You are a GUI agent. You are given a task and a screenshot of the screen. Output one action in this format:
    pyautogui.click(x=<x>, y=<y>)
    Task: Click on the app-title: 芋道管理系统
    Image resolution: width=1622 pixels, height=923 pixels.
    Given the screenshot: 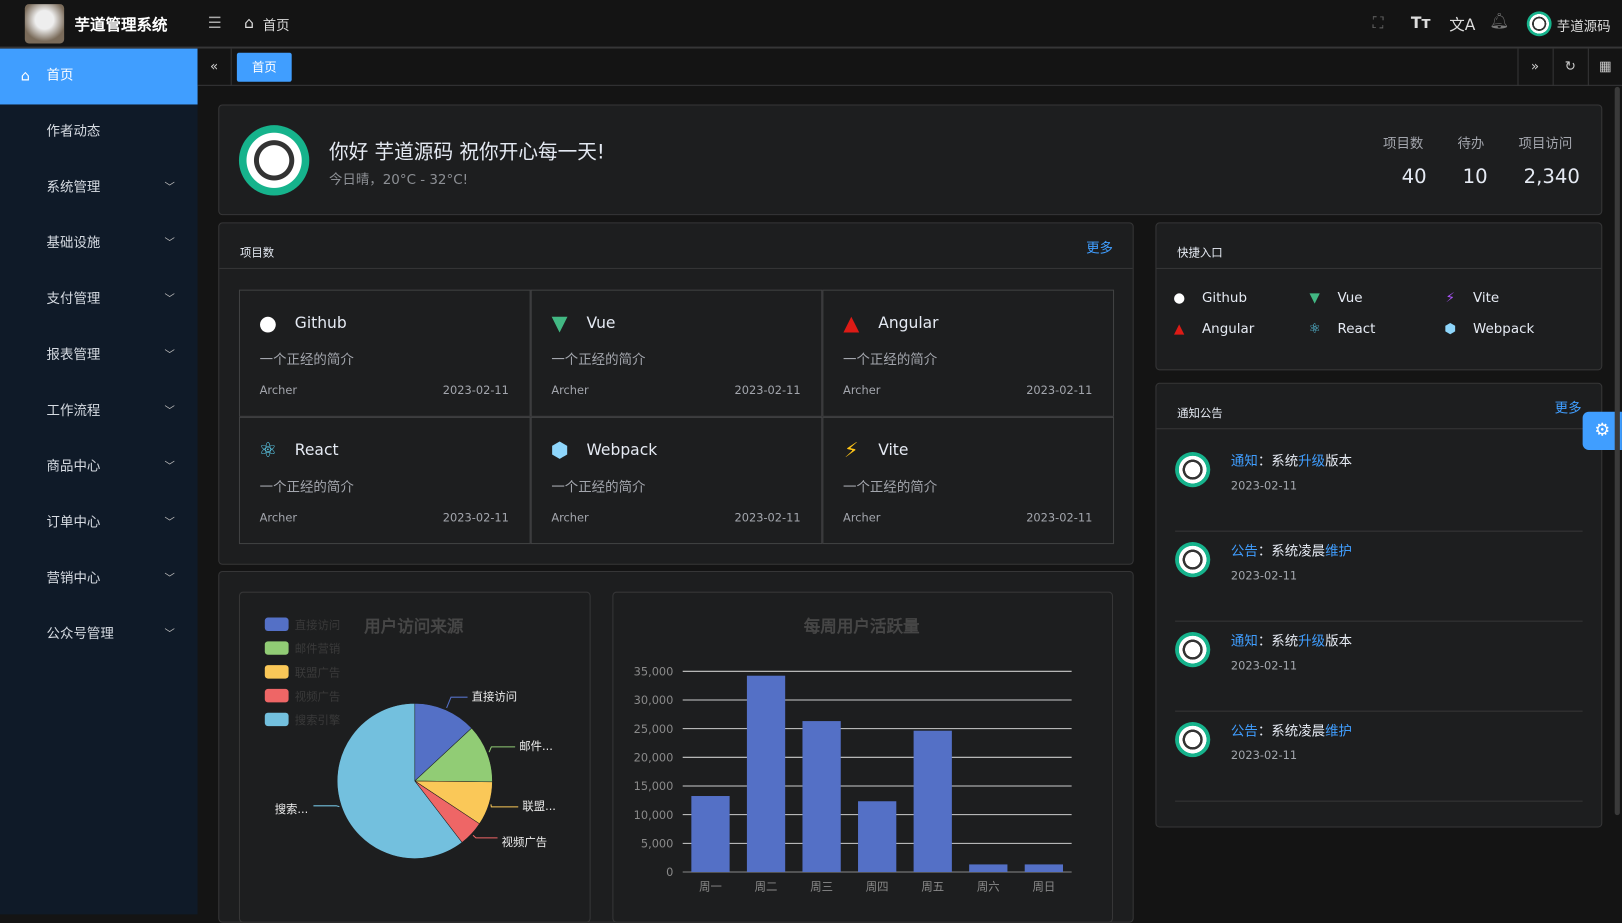 What is the action you would take?
    pyautogui.click(x=121, y=25)
    